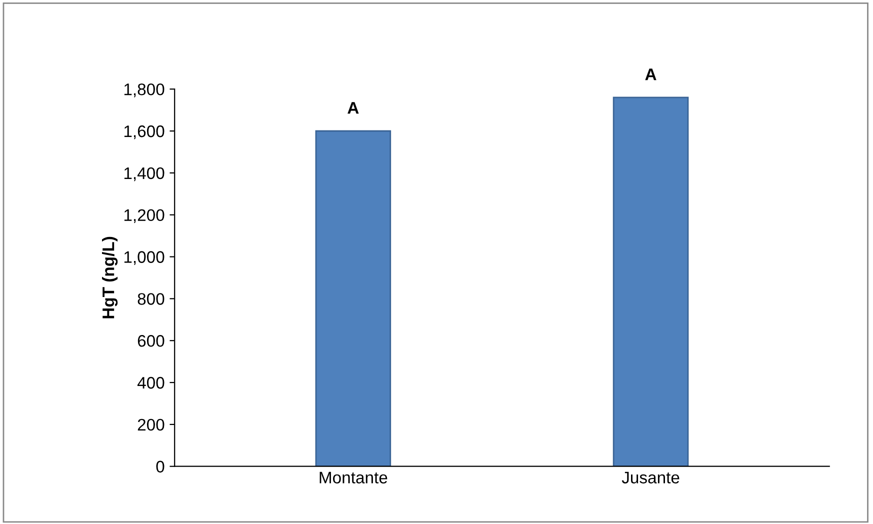 Image resolution: width=873 pixels, height=524 pixels. What do you see at coordinates (144, 132) in the screenshot?
I see `y-tick-label: 1,600` at bounding box center [144, 132].